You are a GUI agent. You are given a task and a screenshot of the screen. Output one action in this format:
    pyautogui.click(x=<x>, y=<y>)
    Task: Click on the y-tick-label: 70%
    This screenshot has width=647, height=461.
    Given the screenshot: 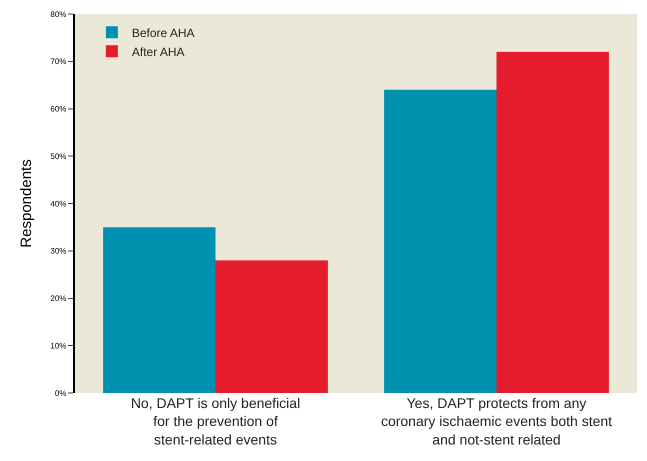 What is the action you would take?
    pyautogui.click(x=58, y=61)
    